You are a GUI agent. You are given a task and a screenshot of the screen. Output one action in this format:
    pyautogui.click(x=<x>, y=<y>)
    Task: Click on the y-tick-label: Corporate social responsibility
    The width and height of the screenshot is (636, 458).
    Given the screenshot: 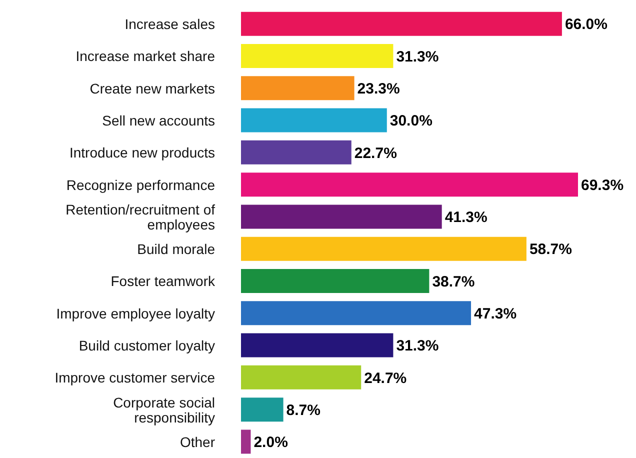 What is the action you would take?
    pyautogui.click(x=164, y=410)
    